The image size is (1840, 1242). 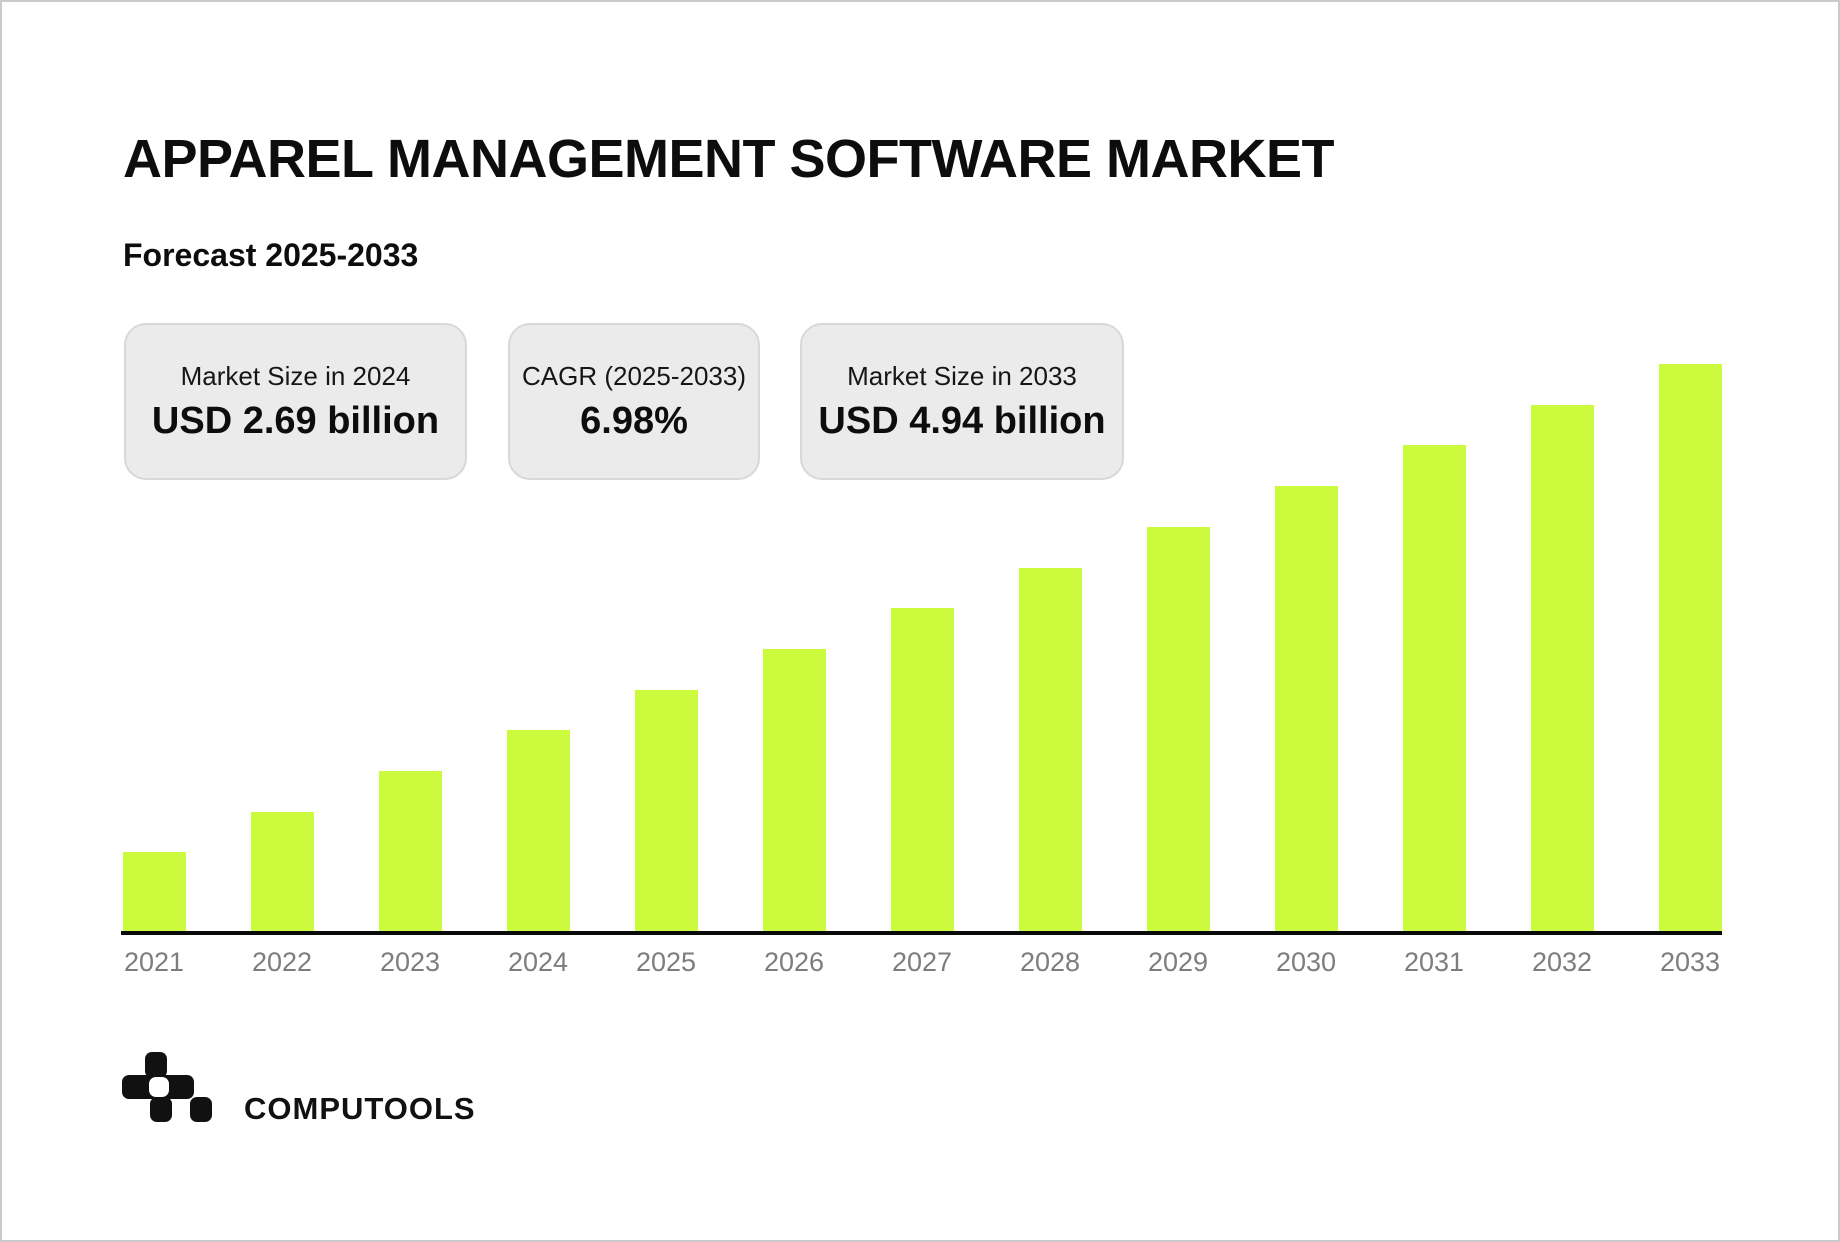 What do you see at coordinates (1178, 962) in the screenshot?
I see `x-tick-label-2029: 2029` at bounding box center [1178, 962].